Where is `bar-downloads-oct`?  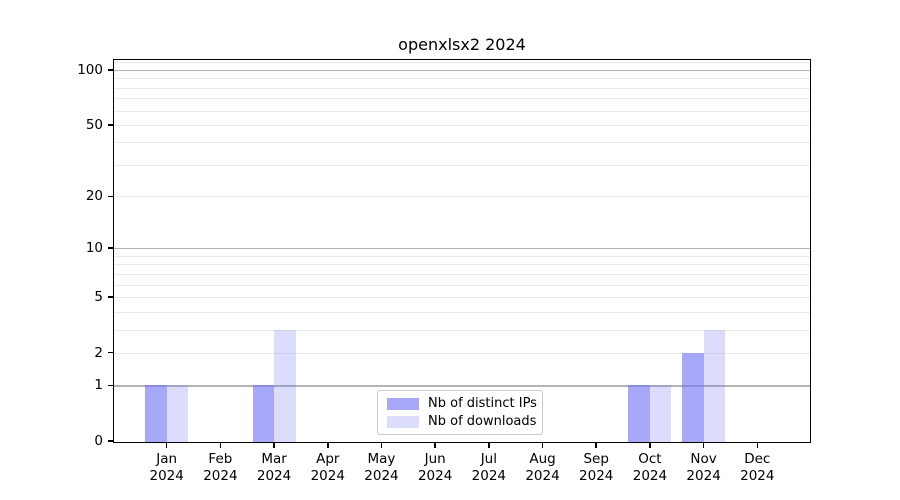
bar-downloads-oct is located at coordinates (660, 414).